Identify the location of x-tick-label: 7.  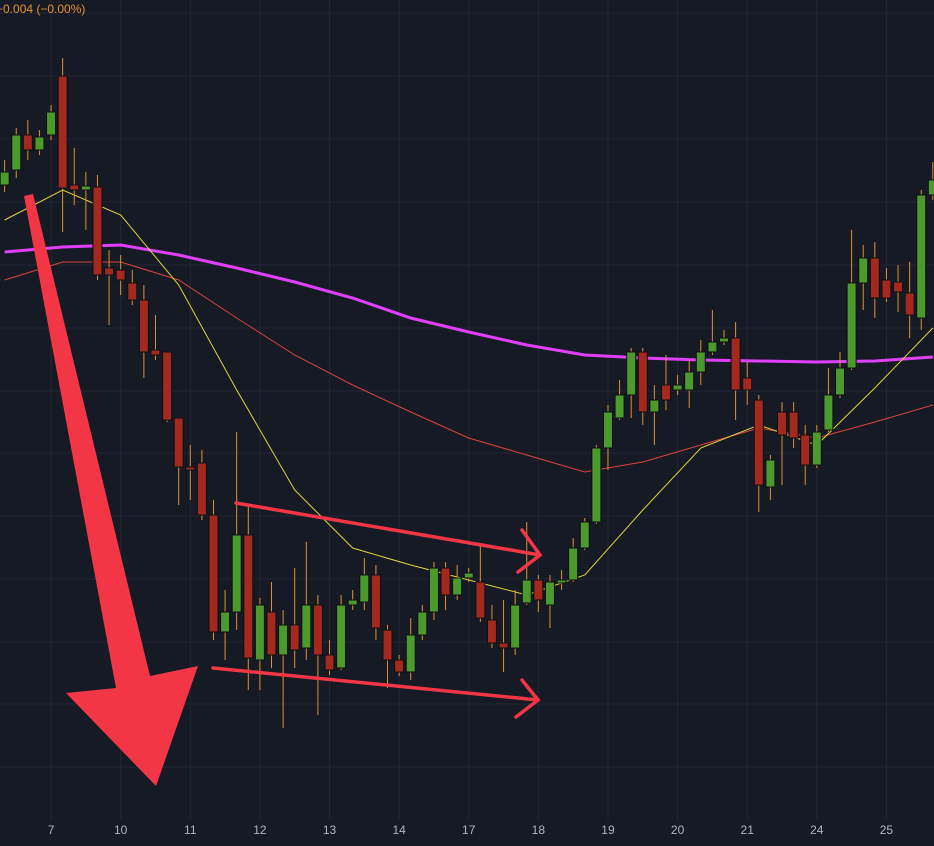
(51, 830).